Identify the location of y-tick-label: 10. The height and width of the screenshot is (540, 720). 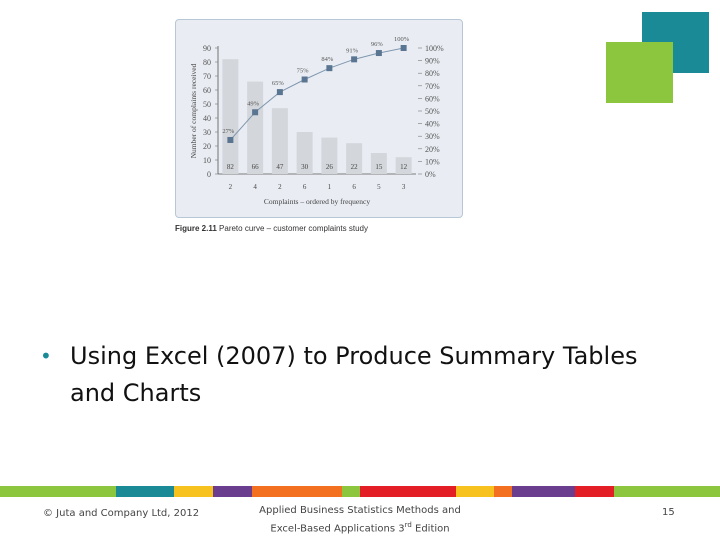
(207, 160).